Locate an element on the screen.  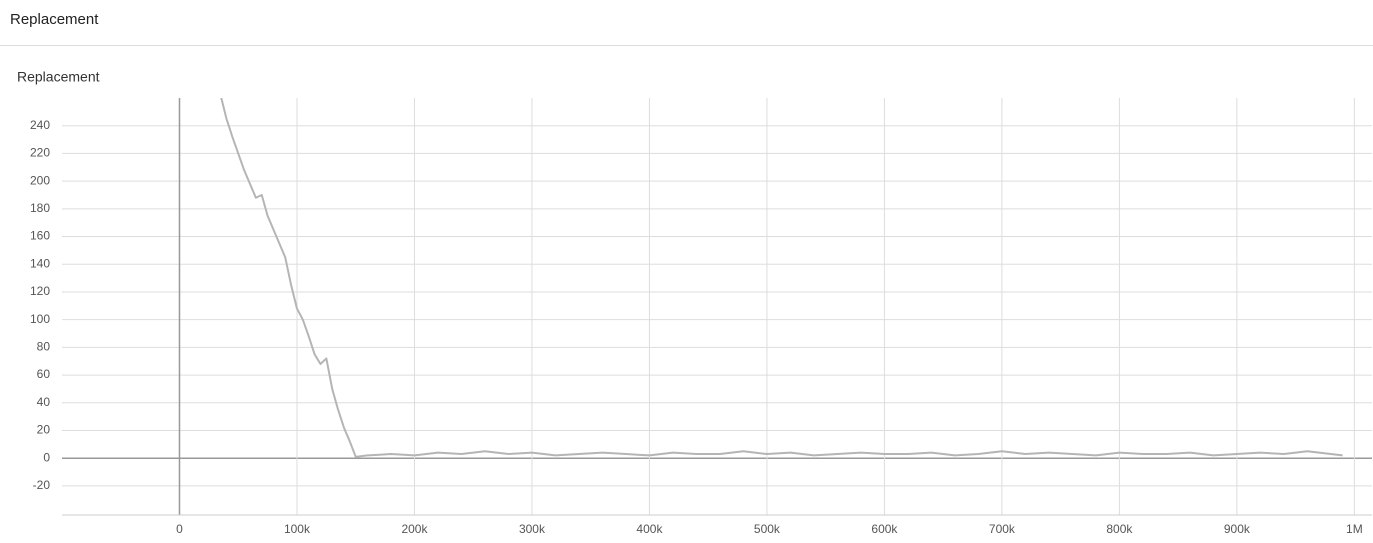
y-tick-label: 0 is located at coordinates (46, 457).